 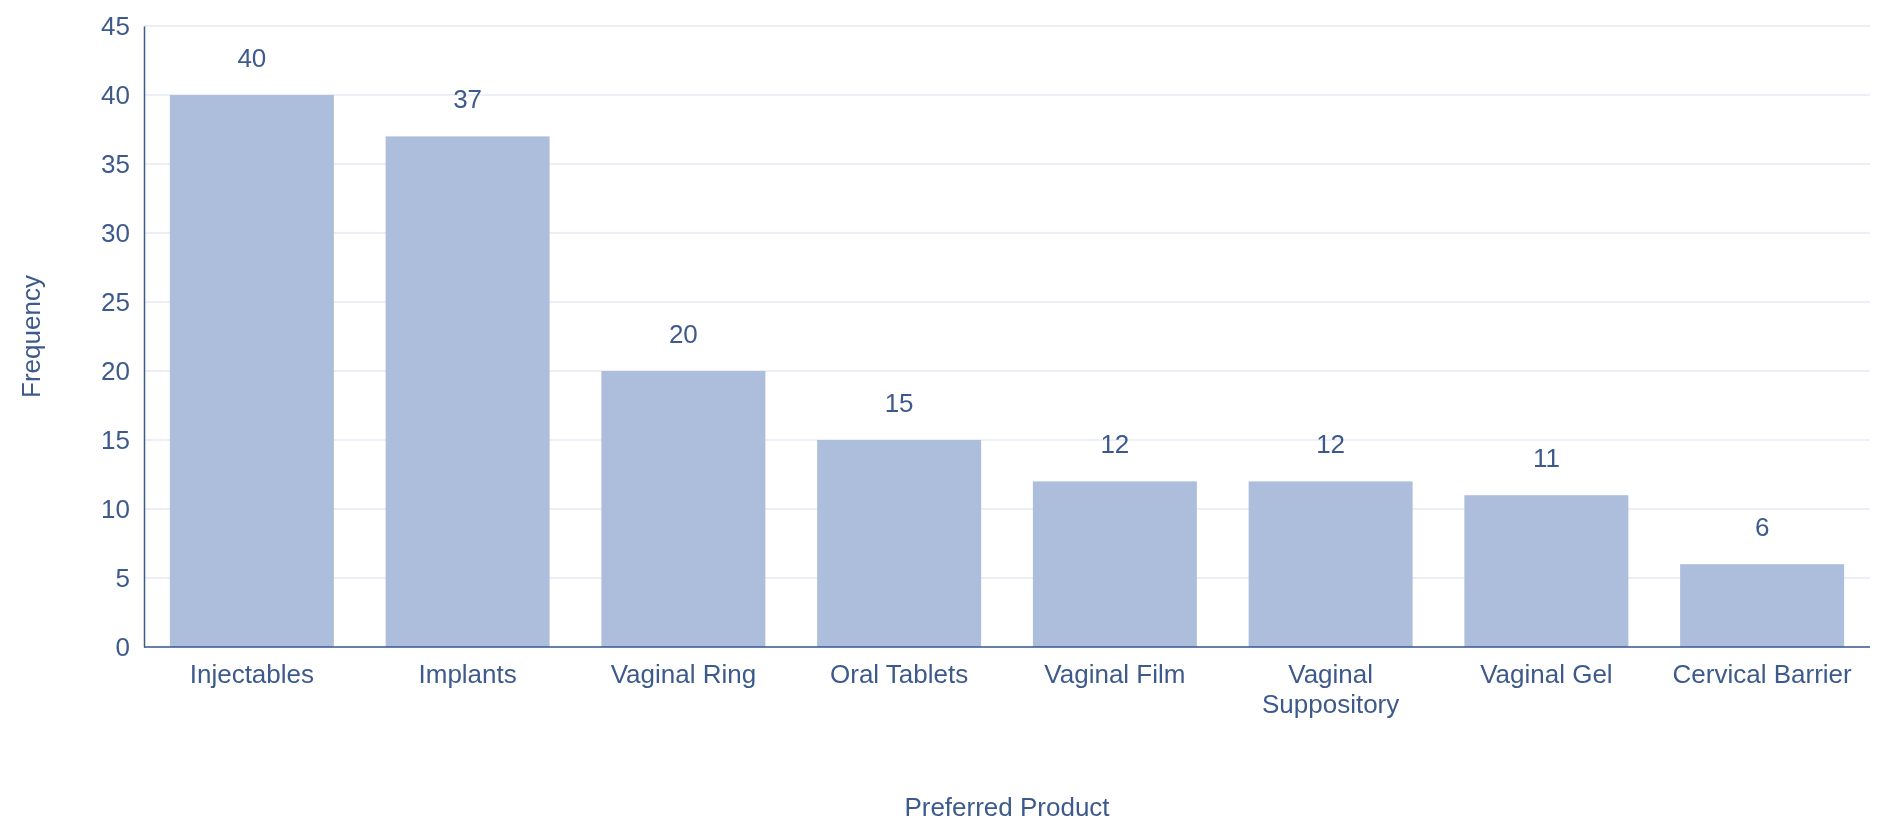 I want to click on x-tick-label: Vaginal Suppository, so click(x=1330, y=689).